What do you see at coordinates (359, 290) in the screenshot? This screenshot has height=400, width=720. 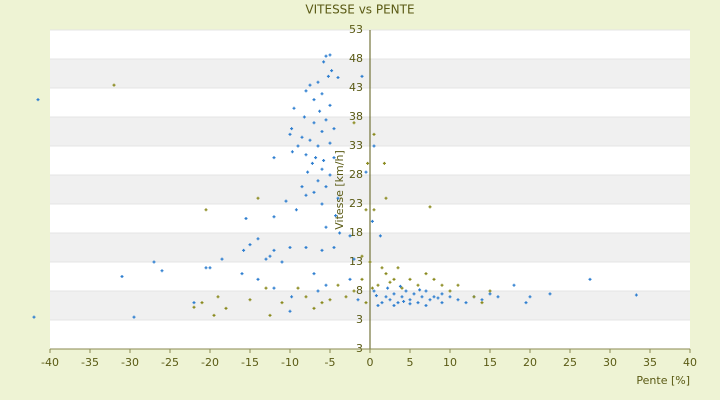 I see `y-tick-label: 8` at bounding box center [359, 290].